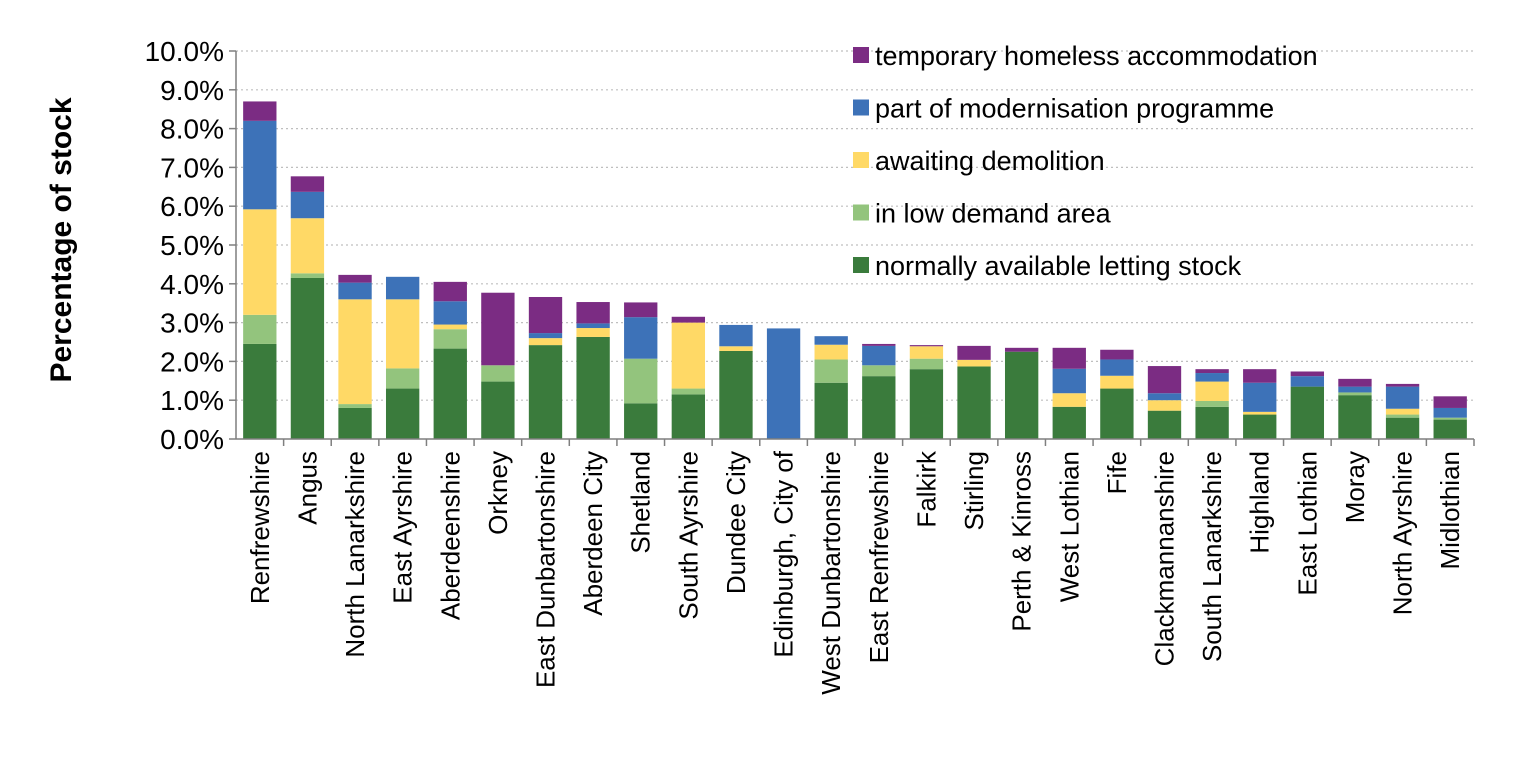 The width and height of the screenshot is (1534, 782). Describe the element at coordinates (1212, 556) in the screenshot. I see `x-tick-label: South Lanarkshire` at that location.